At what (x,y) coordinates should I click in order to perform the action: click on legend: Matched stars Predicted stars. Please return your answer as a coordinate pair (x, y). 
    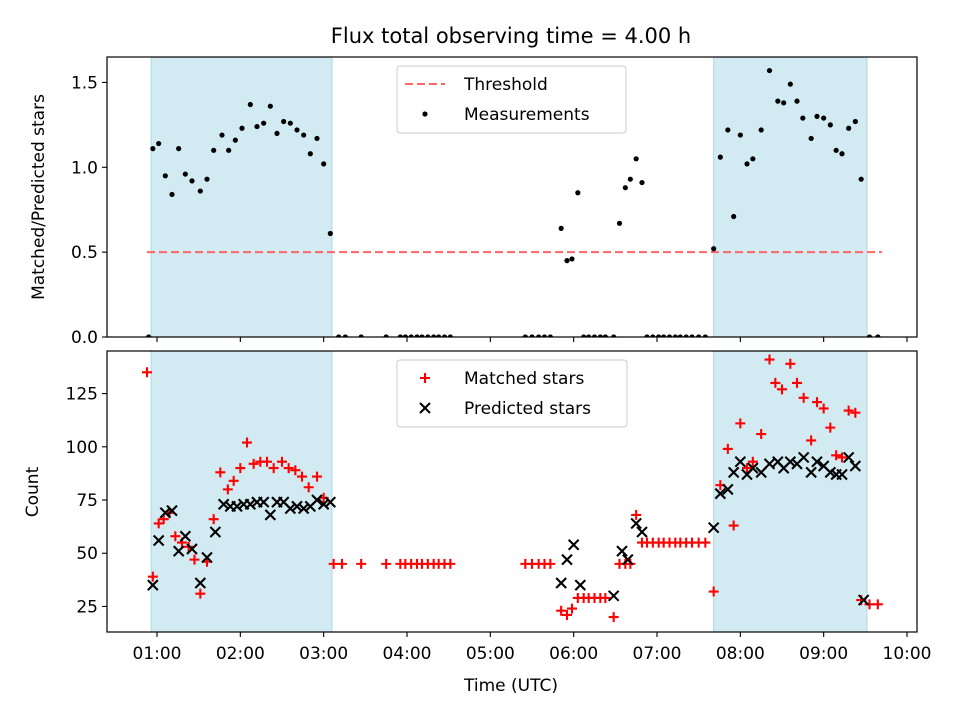
    Looking at the image, I should click on (512, 393).